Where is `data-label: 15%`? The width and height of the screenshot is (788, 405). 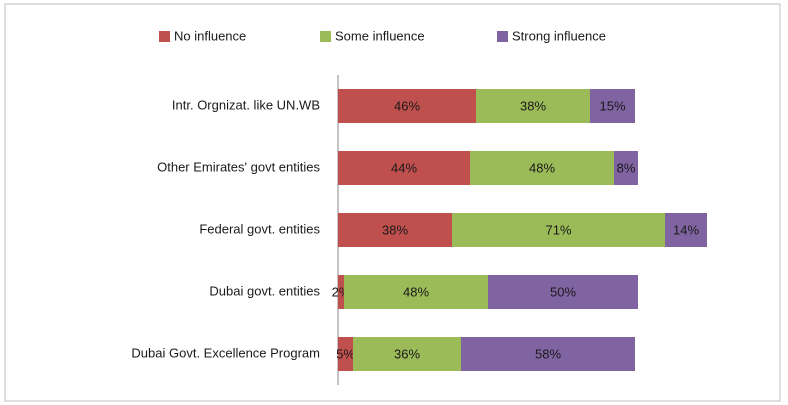 data-label: 15% is located at coordinates (612, 105).